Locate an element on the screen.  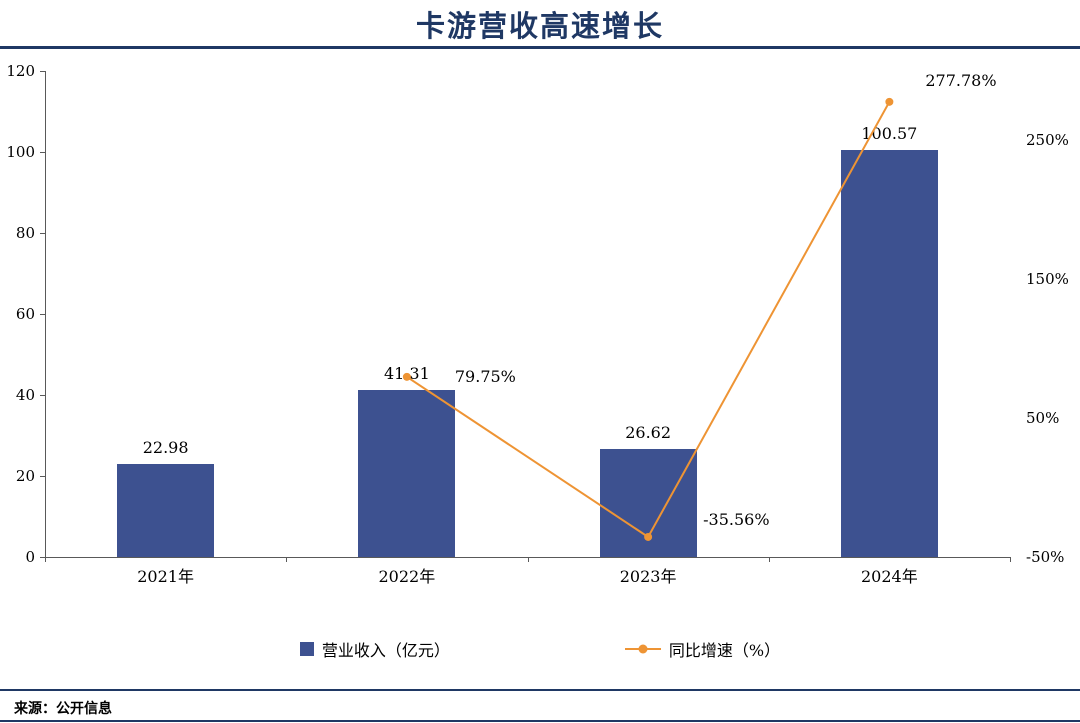
x-axis-category-label: 2021年 is located at coordinates (165, 576).